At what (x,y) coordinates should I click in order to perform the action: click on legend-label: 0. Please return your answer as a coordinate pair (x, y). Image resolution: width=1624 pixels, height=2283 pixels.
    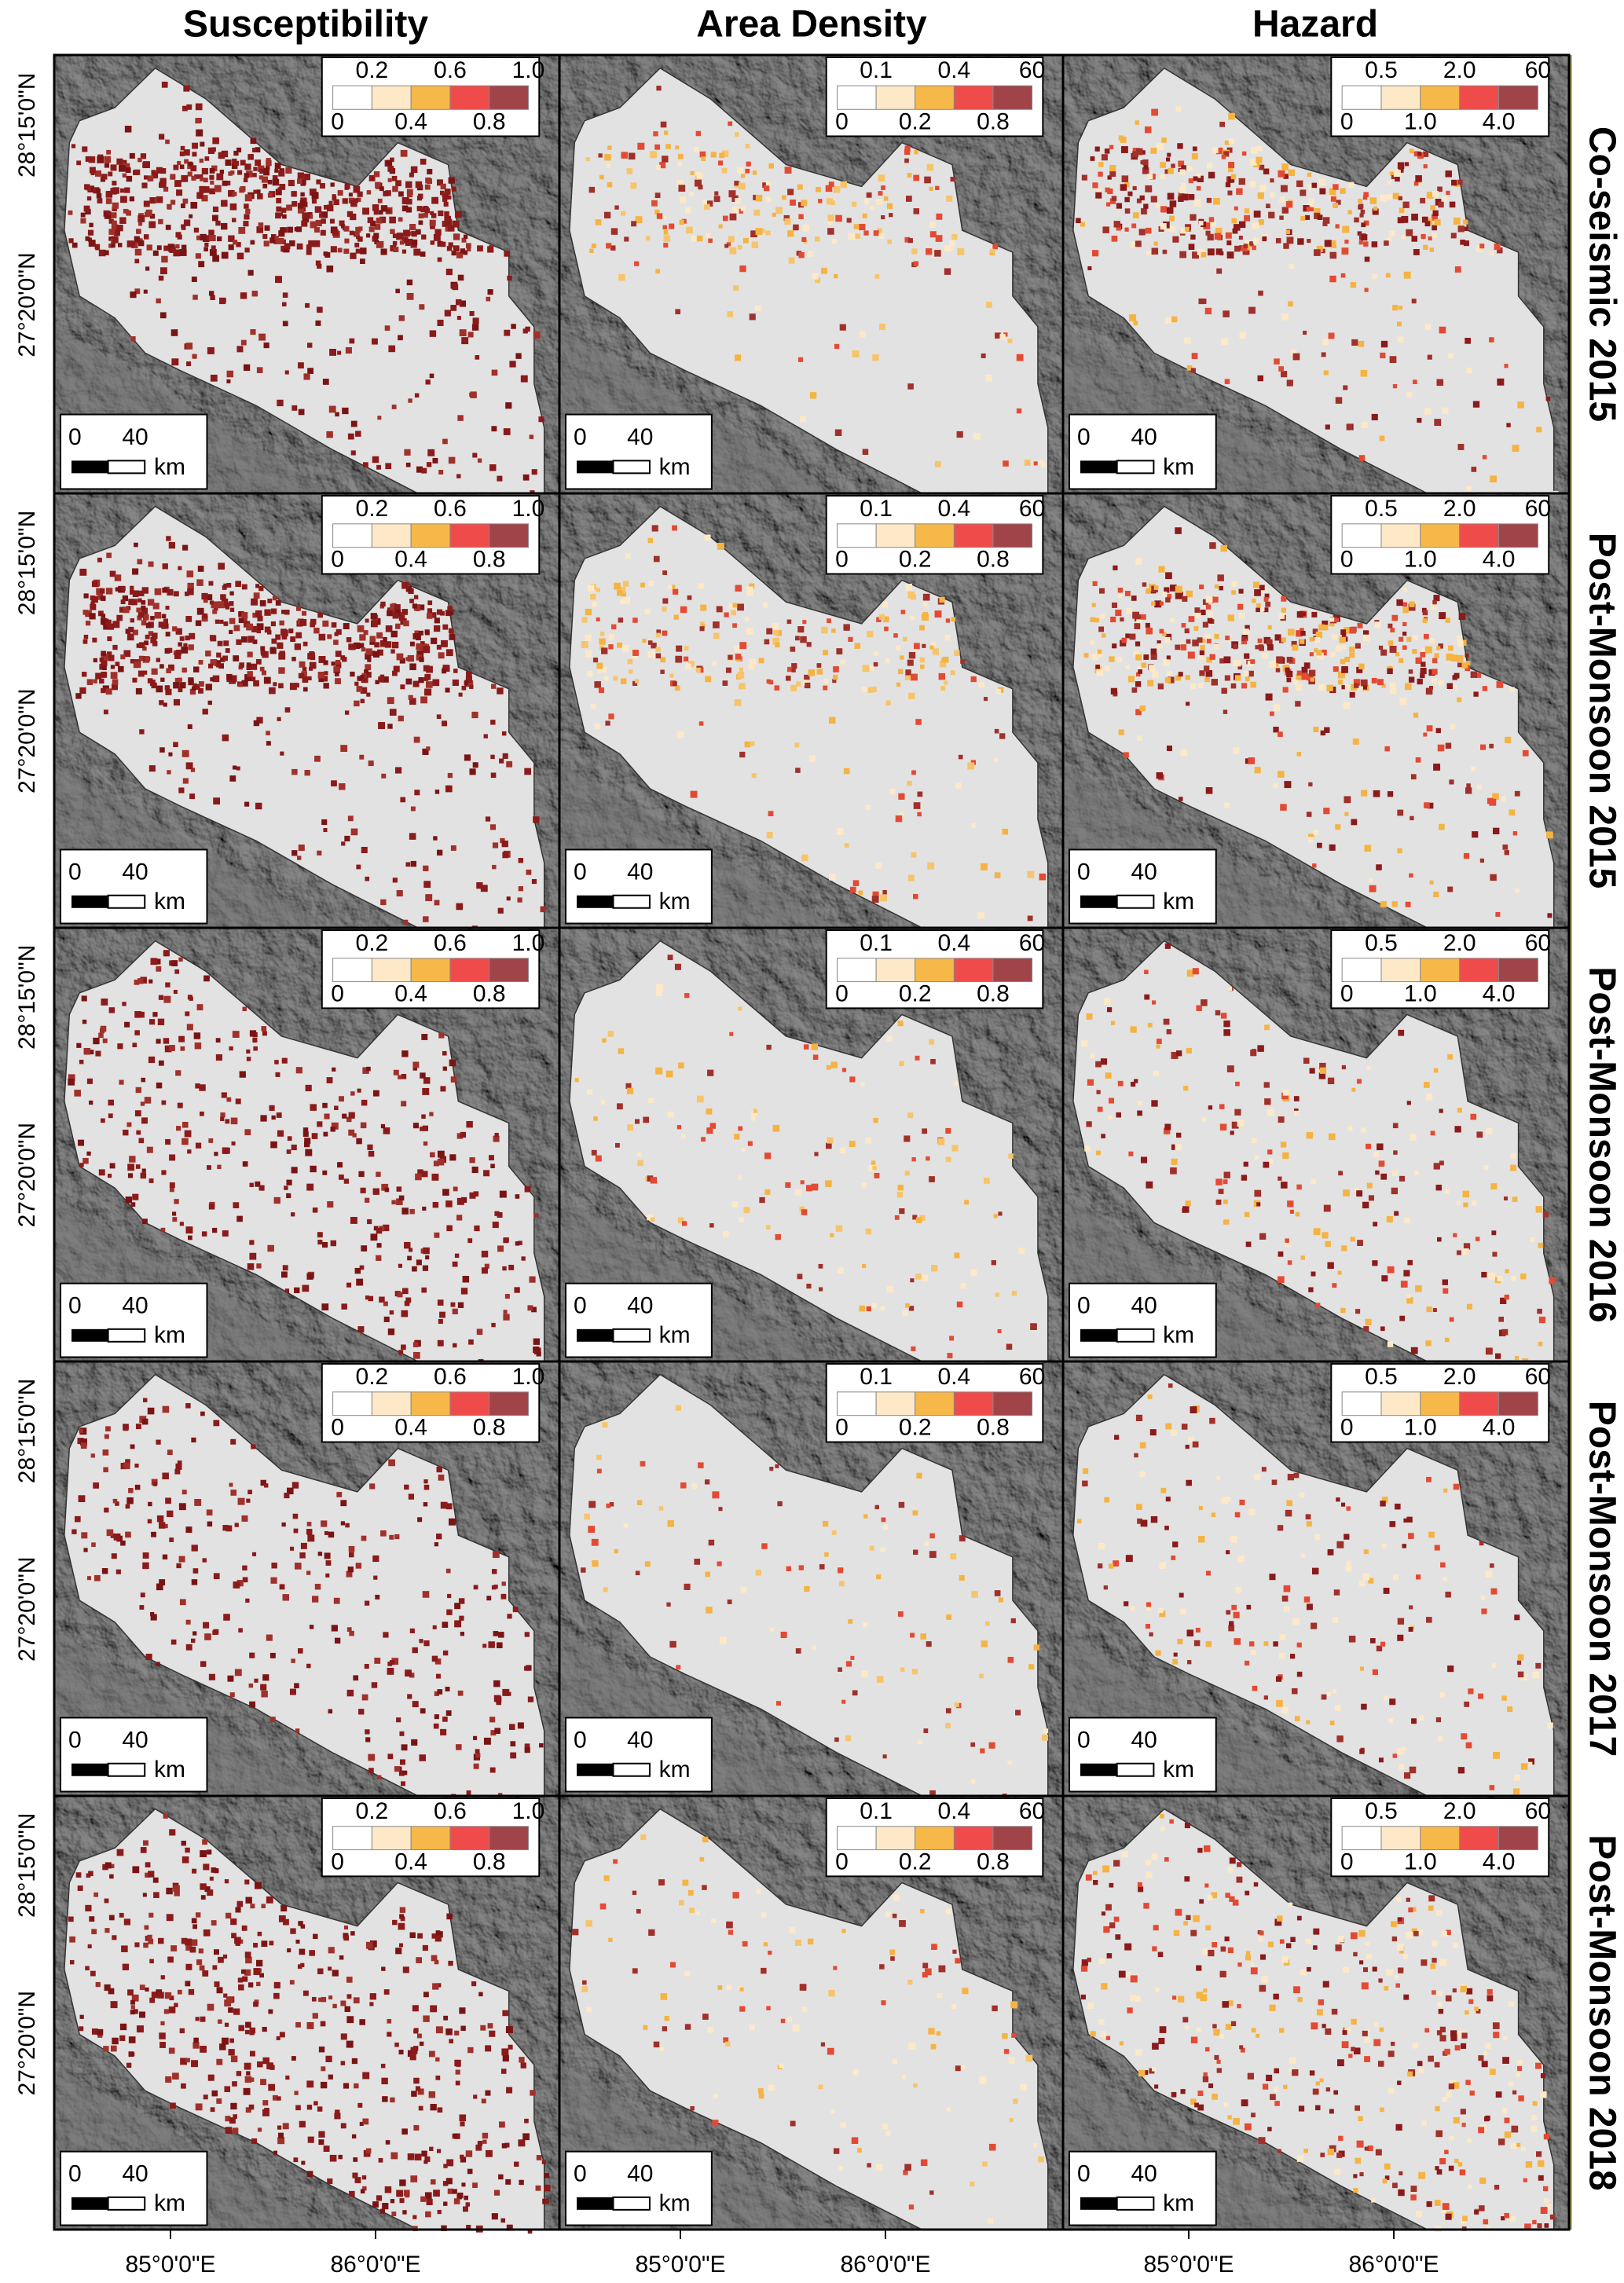
    Looking at the image, I should click on (842, 993).